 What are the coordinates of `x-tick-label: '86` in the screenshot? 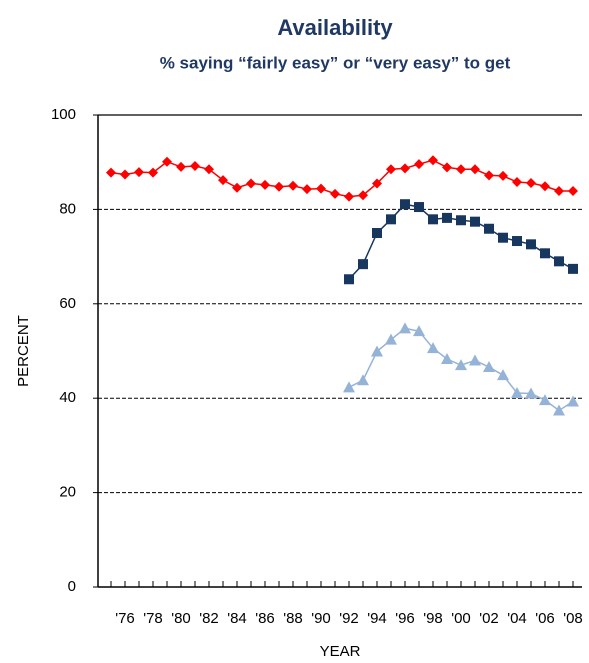 It's located at (265, 618).